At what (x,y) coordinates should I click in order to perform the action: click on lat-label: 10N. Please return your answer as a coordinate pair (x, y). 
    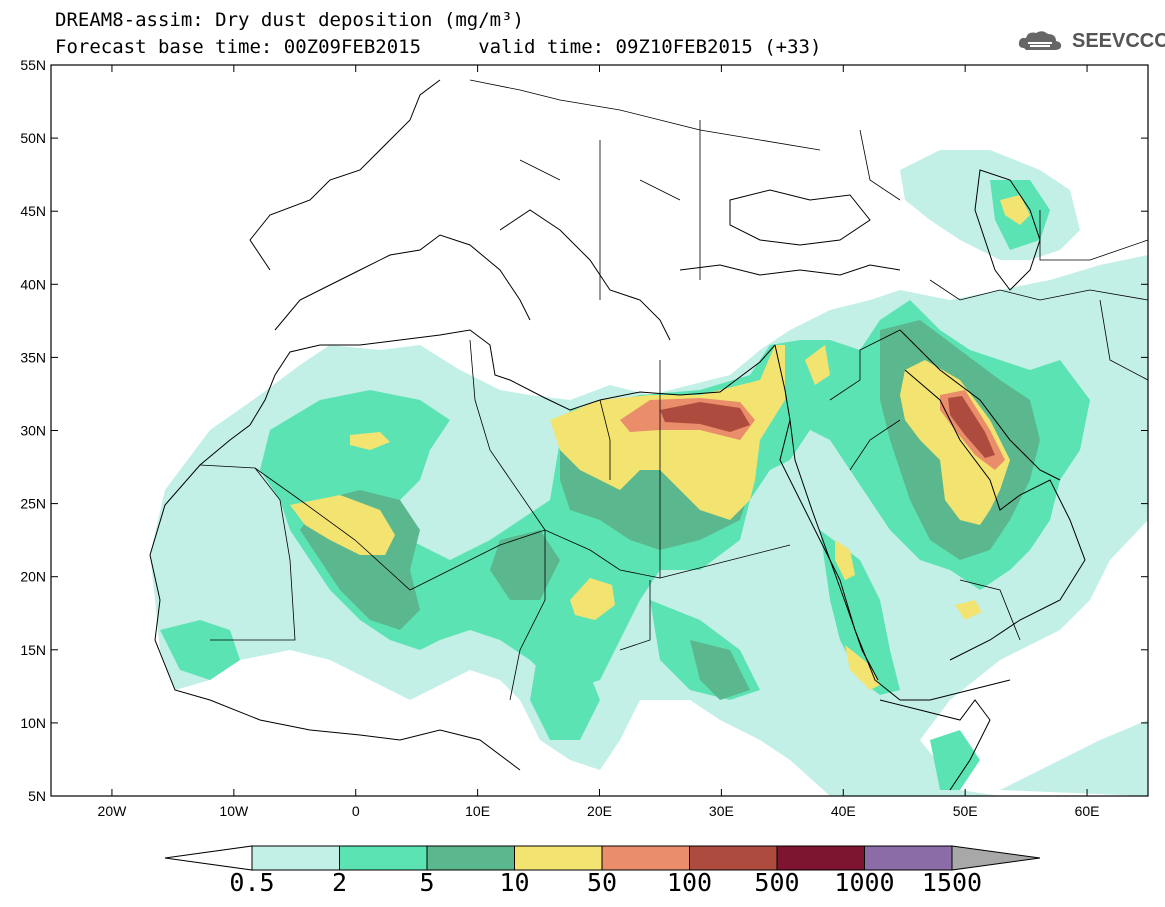
    Looking at the image, I should click on (33, 723).